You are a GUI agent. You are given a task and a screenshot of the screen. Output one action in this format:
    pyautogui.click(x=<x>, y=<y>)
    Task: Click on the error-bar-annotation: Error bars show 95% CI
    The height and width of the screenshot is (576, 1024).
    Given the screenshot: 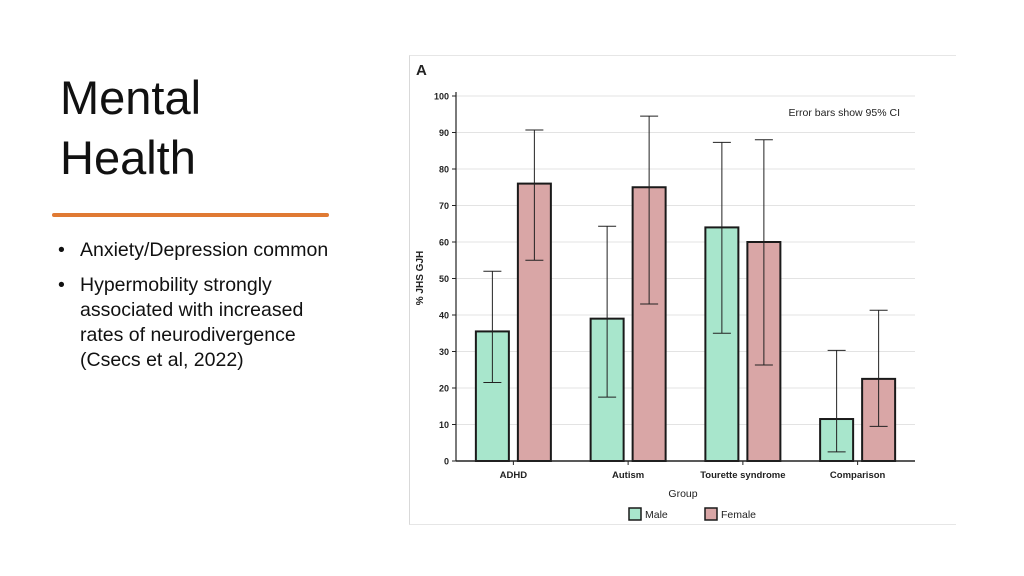 What is the action you would take?
    pyautogui.click(x=844, y=113)
    